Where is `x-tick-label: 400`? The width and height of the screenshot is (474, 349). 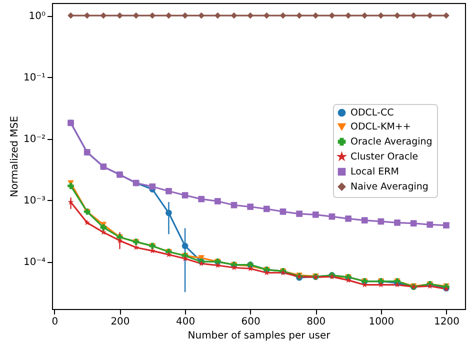 x-tick-label: 400 is located at coordinates (186, 322).